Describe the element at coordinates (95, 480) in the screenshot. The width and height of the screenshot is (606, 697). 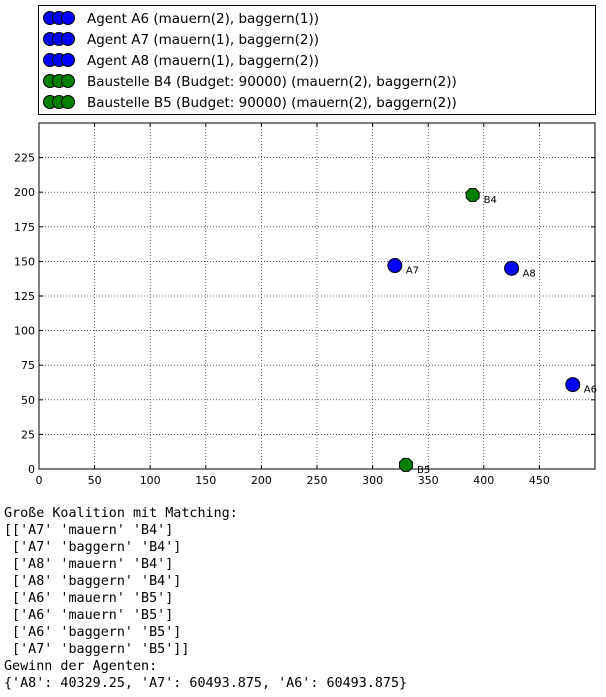
I see `x-tick-label: 50` at that location.